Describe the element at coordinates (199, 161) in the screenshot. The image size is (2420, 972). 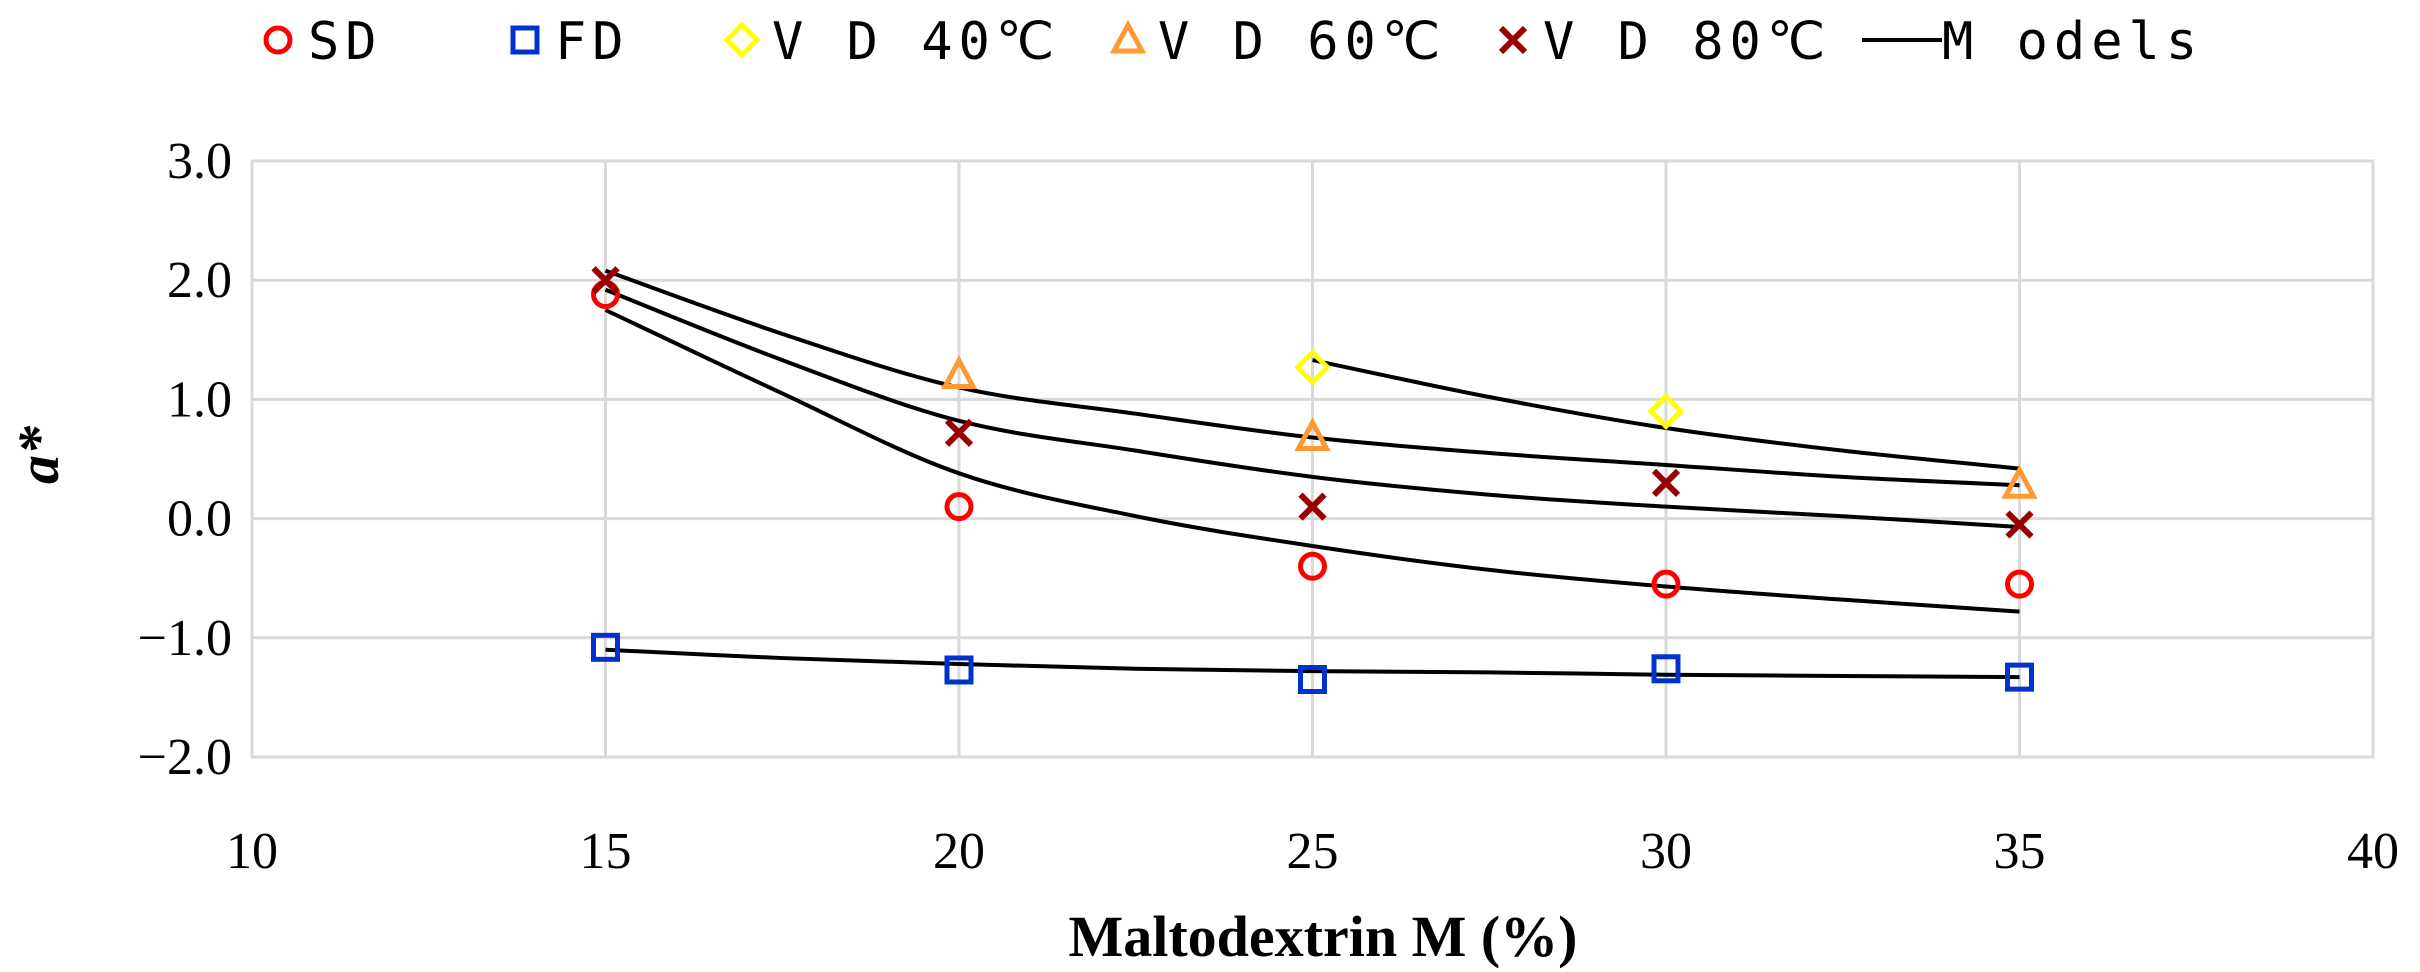
I see `y-tick-label: 3.0` at that location.